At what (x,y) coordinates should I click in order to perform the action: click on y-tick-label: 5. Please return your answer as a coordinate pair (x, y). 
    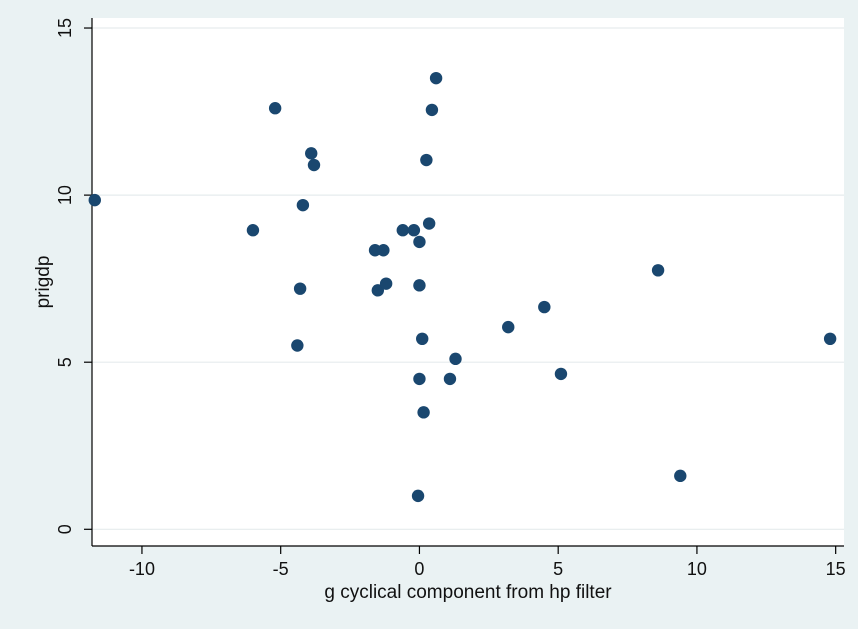
    Looking at the image, I should click on (65, 362).